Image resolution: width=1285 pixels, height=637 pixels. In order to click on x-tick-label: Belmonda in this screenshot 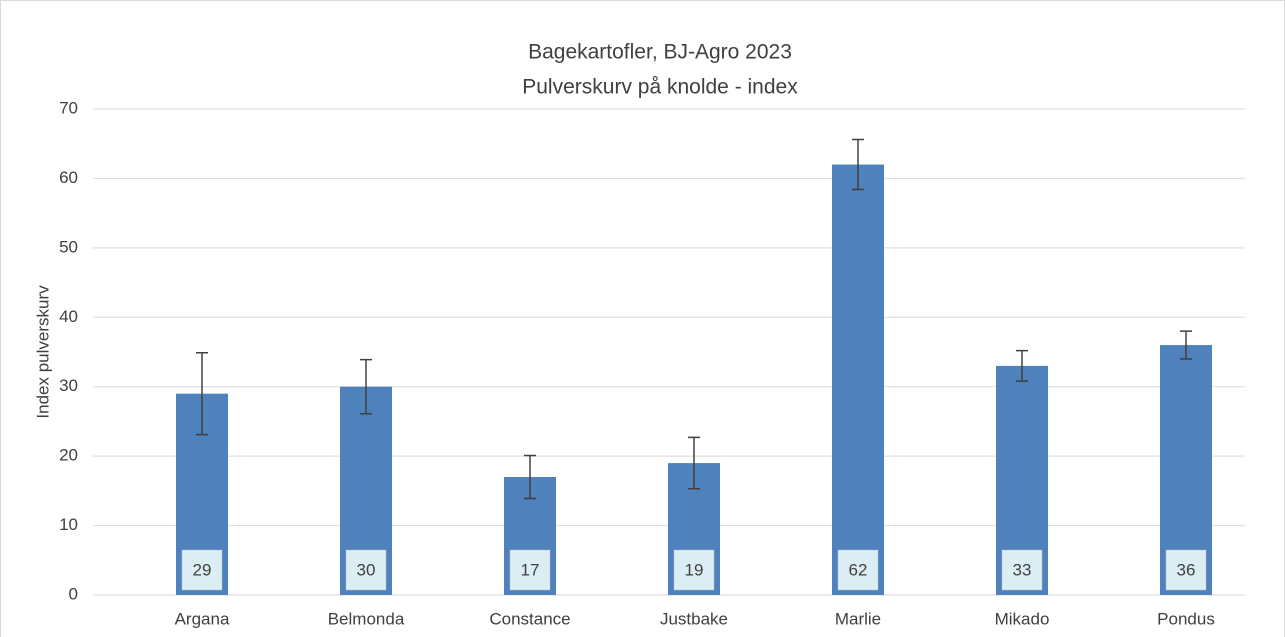, I will do `click(366, 618)`.